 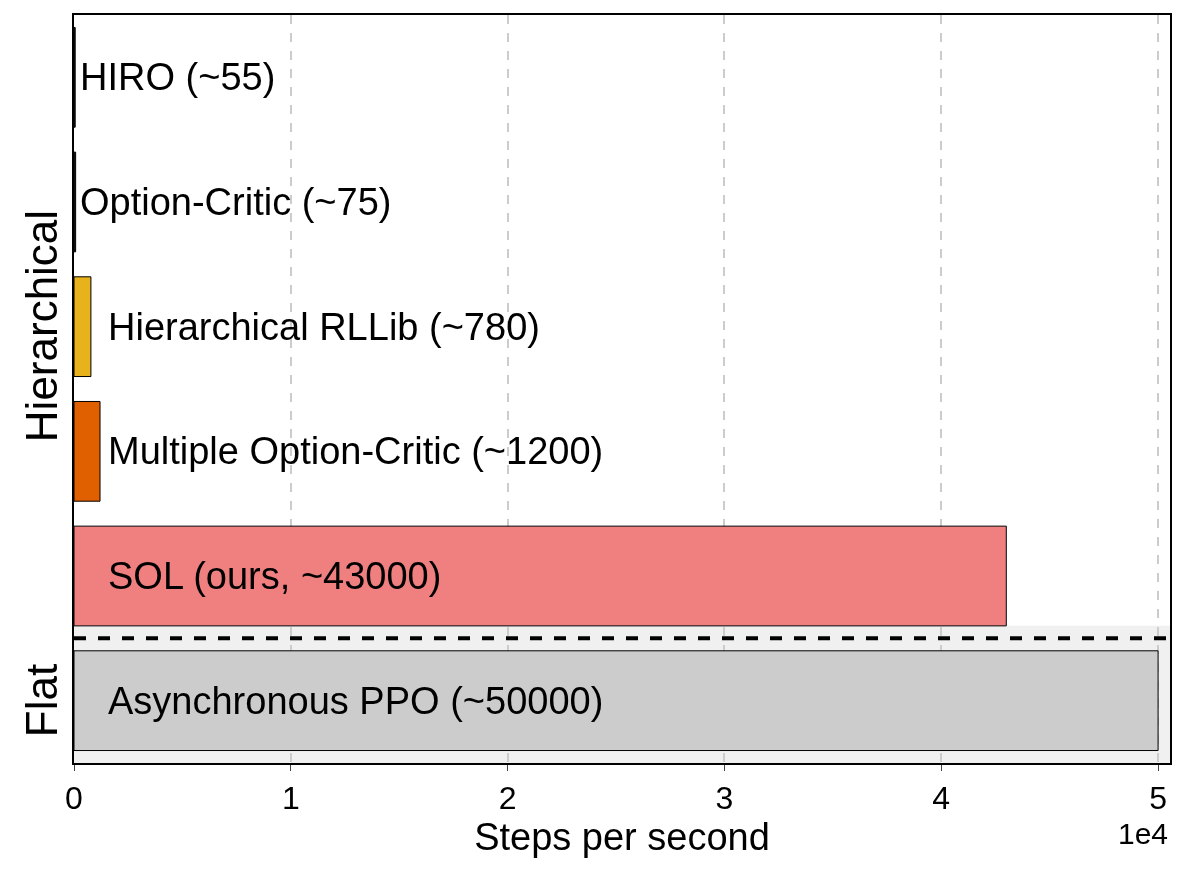 I want to click on x-tick-label: 3, so click(x=724, y=798).